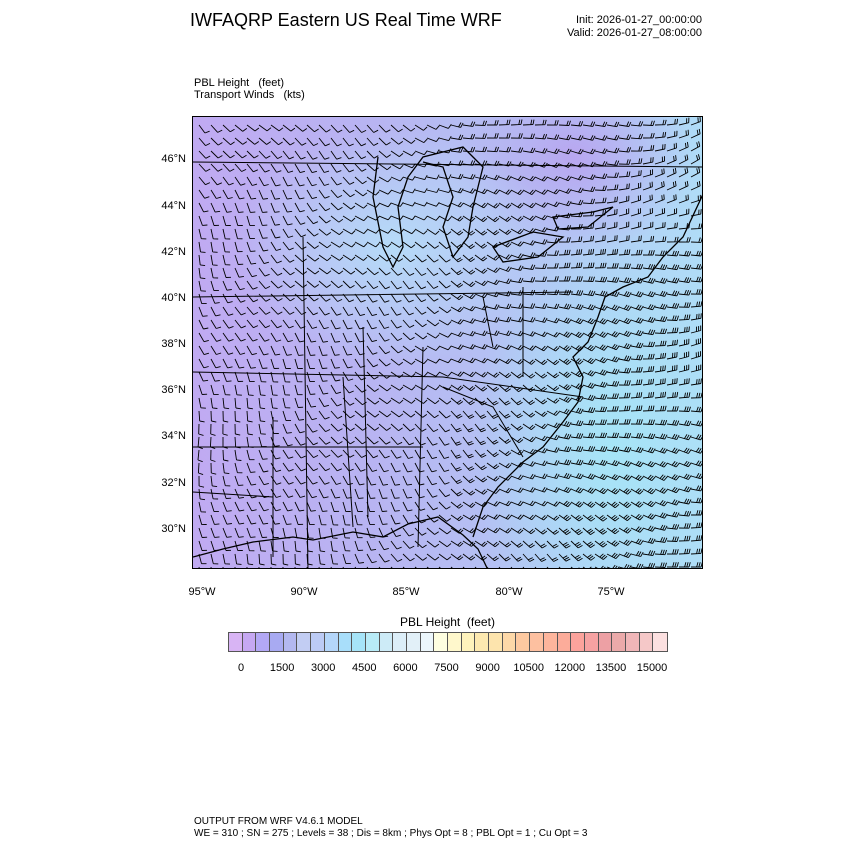  Describe the element at coordinates (493, 207) in the screenshot. I see `great-lakes` at that location.